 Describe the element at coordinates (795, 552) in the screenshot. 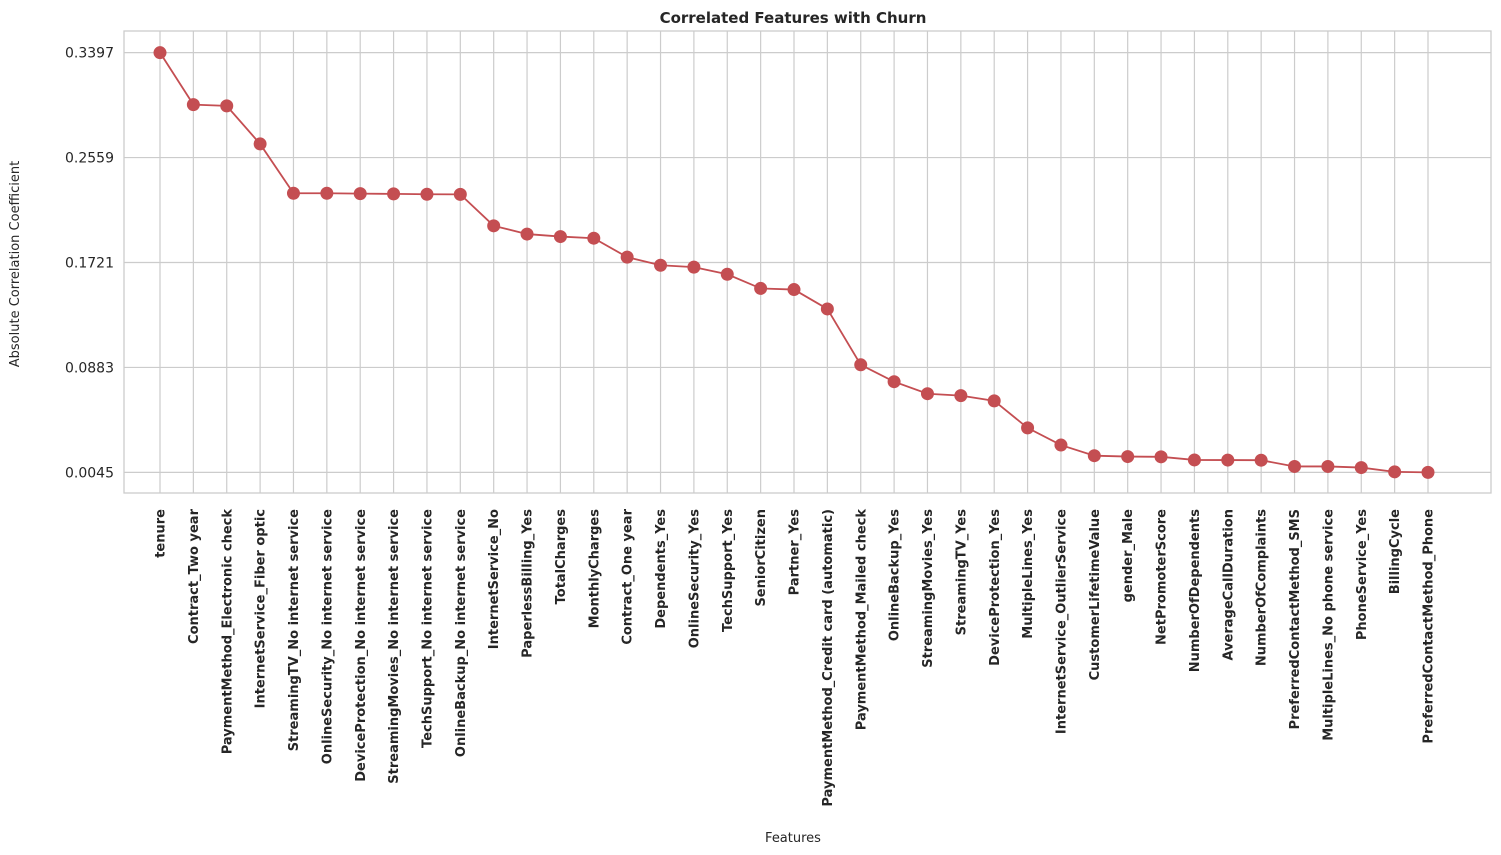

I see `x-tick-label-partner-yes: Partner_Yes` at that location.